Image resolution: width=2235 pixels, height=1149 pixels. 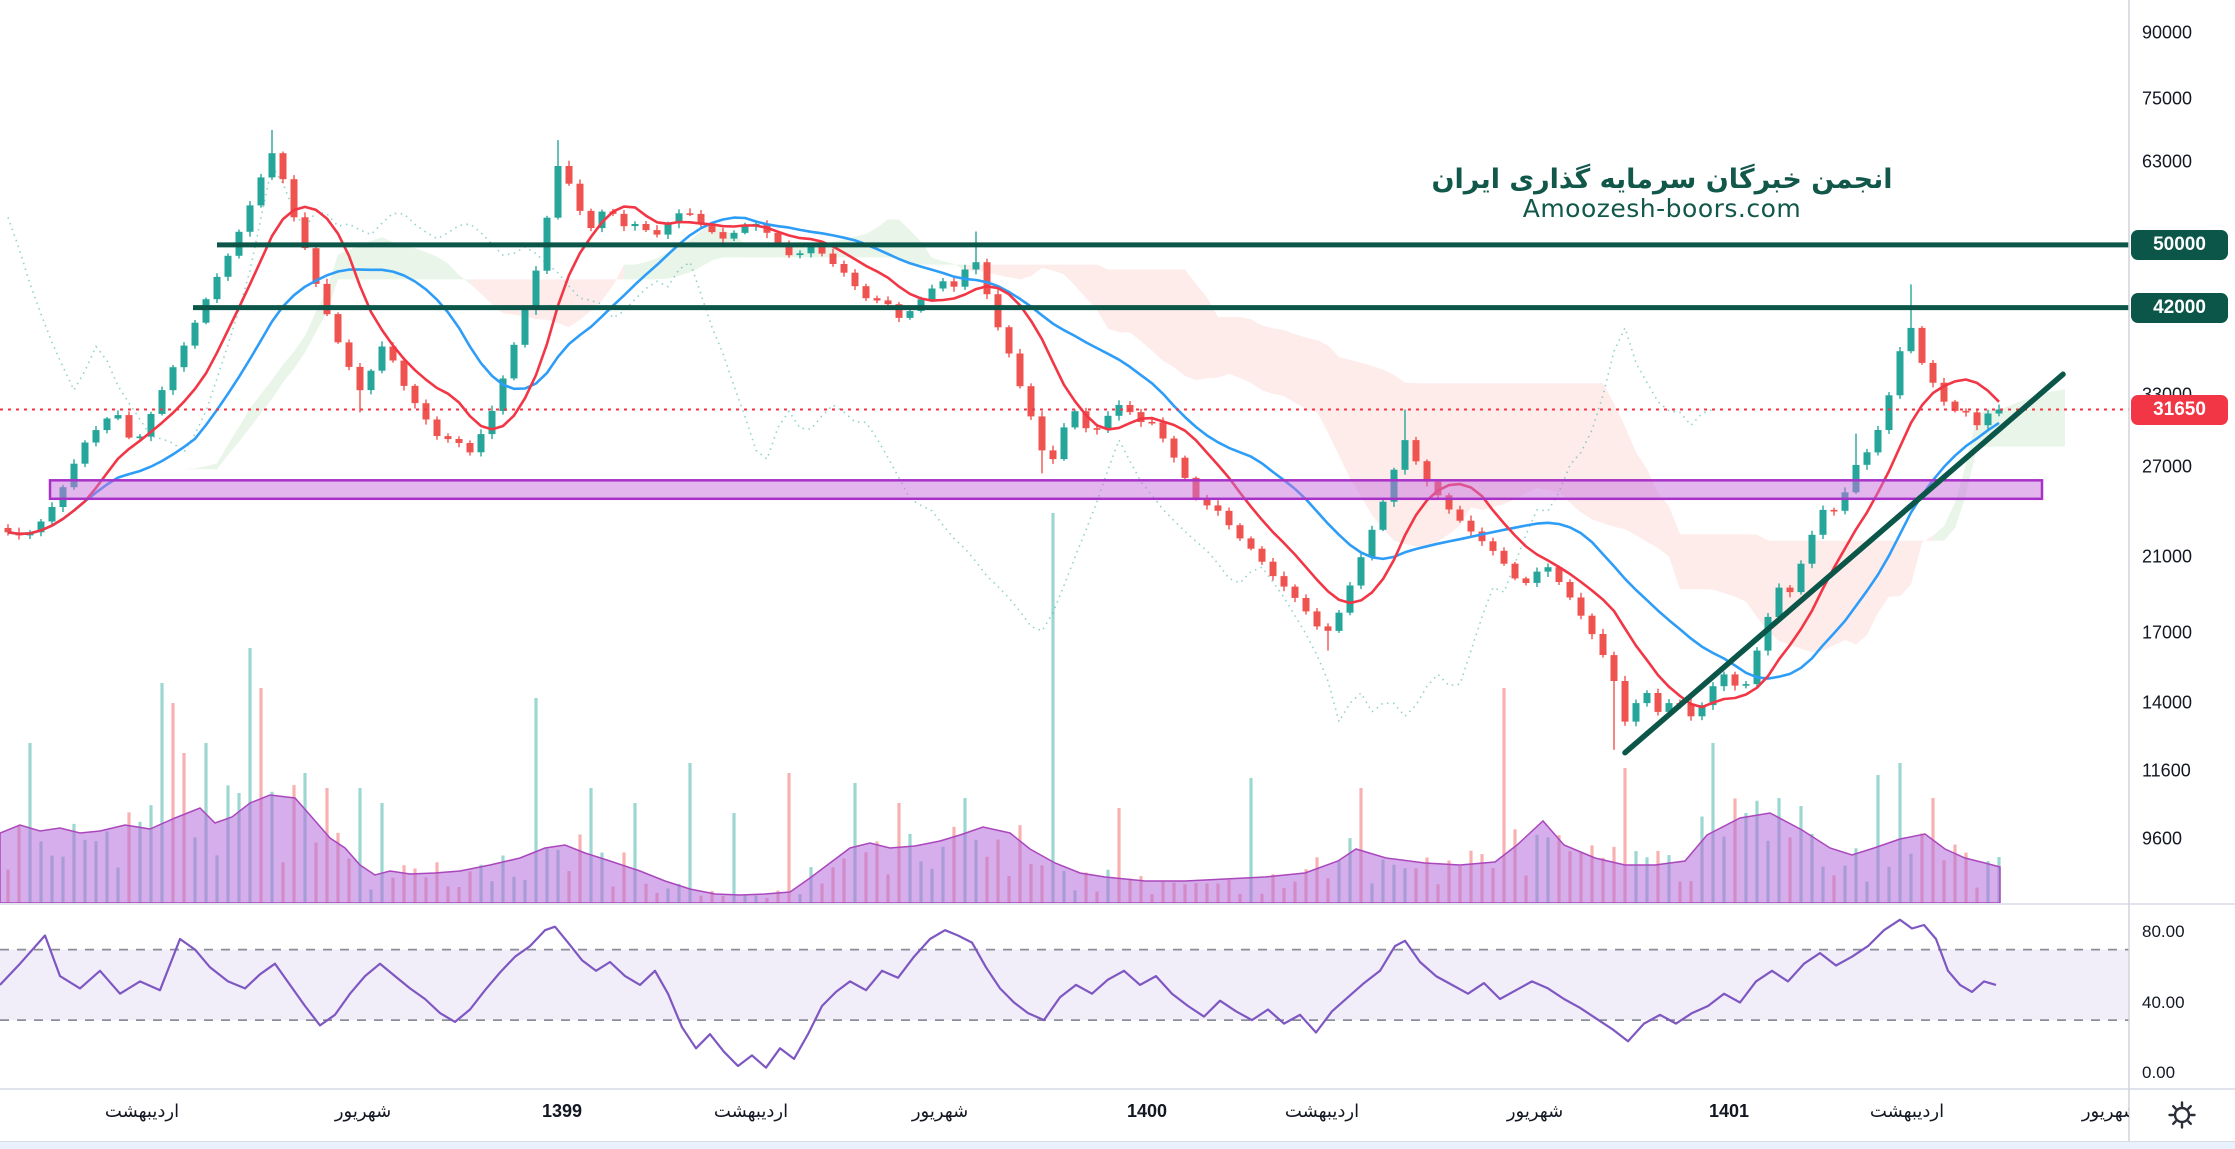 I want to click on time-axis-label: 1401, so click(x=1729, y=1111).